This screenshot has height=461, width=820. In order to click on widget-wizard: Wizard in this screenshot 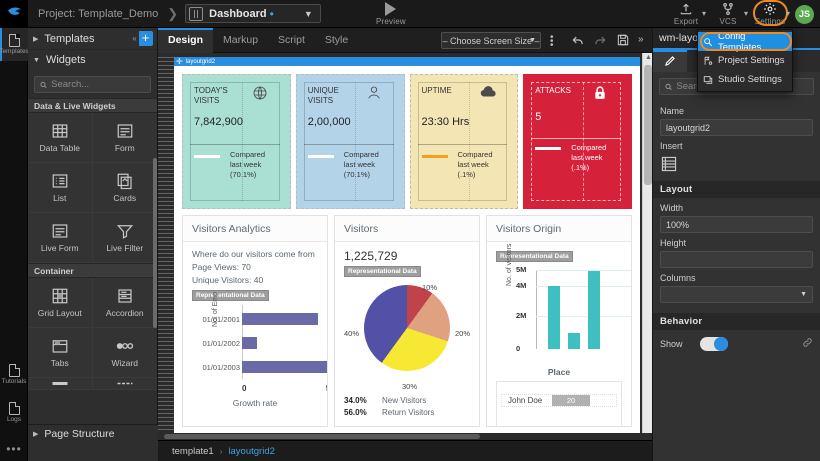, I will do `click(124, 353)`.